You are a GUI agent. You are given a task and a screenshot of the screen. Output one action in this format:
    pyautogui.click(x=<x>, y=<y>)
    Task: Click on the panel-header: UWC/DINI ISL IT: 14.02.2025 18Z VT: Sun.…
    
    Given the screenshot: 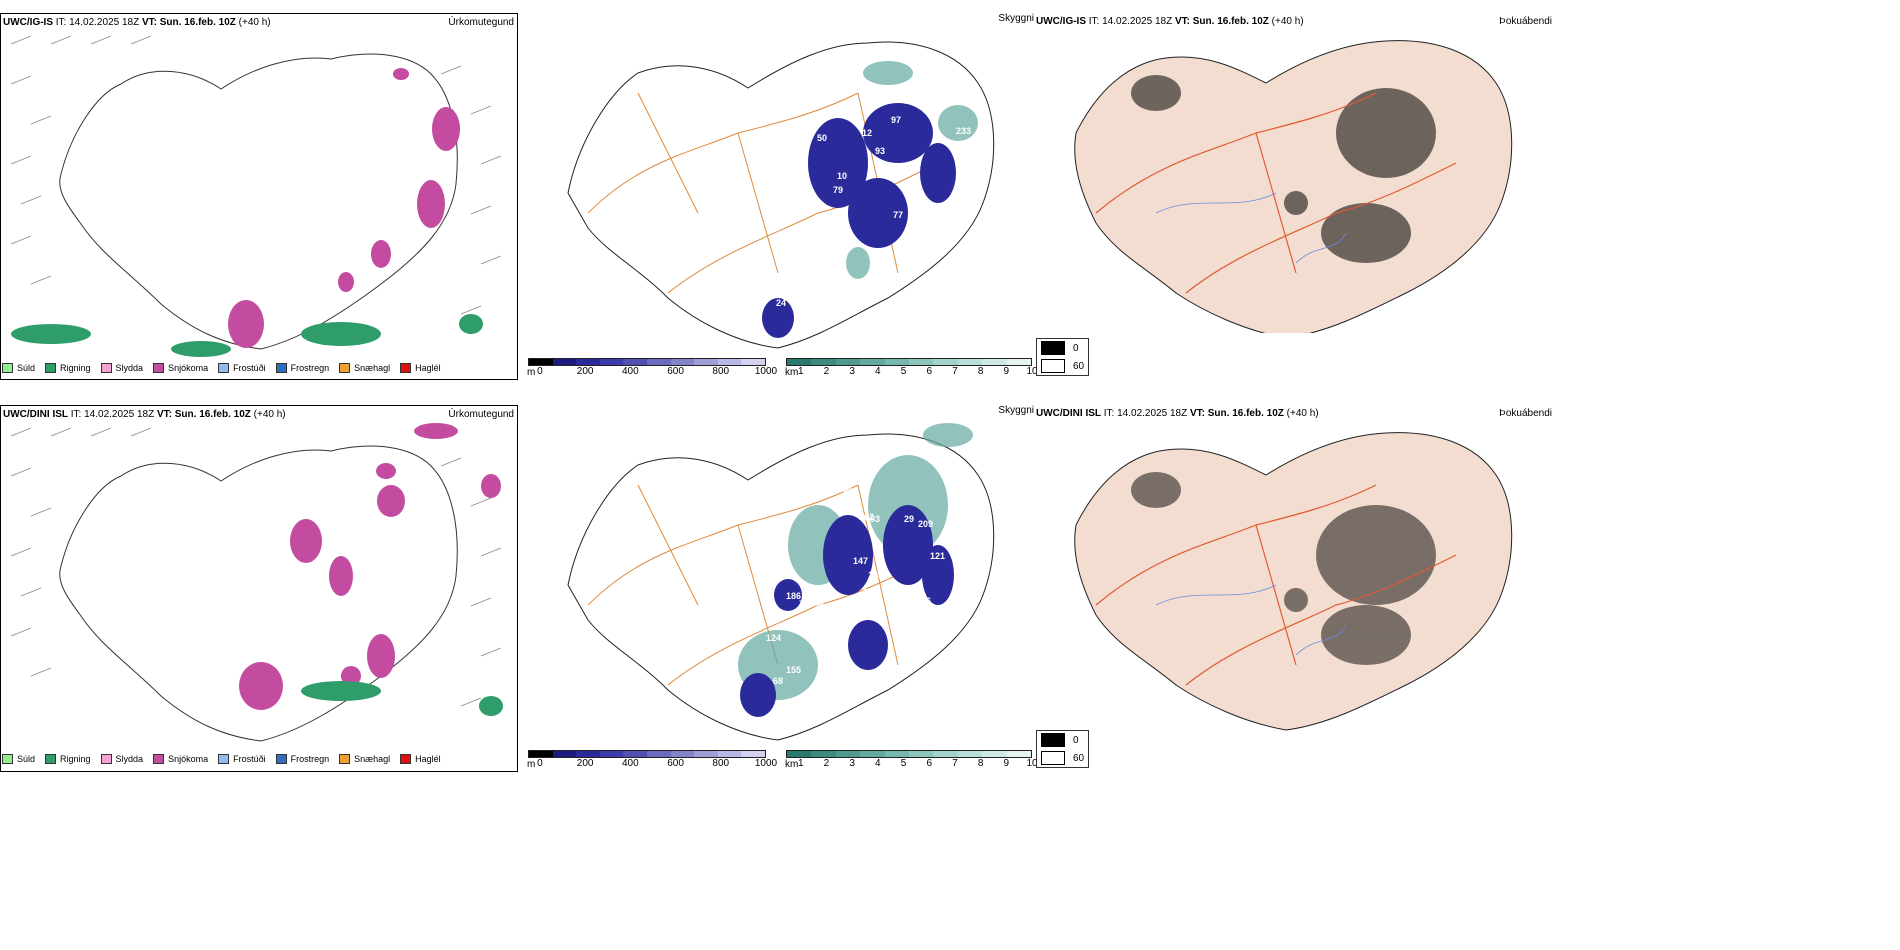 What is the action you would take?
    pyautogui.click(x=1177, y=413)
    